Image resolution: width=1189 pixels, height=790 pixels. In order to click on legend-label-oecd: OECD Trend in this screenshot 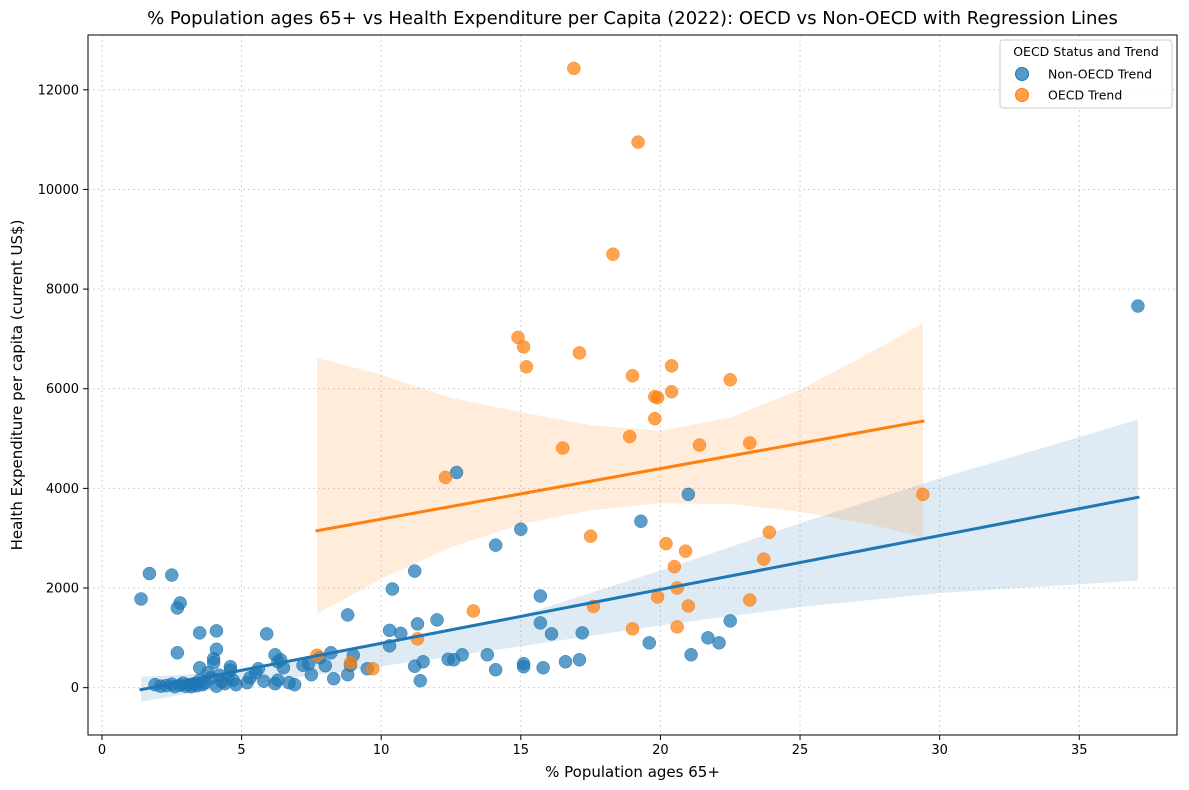, I will do `click(1085, 95)`.